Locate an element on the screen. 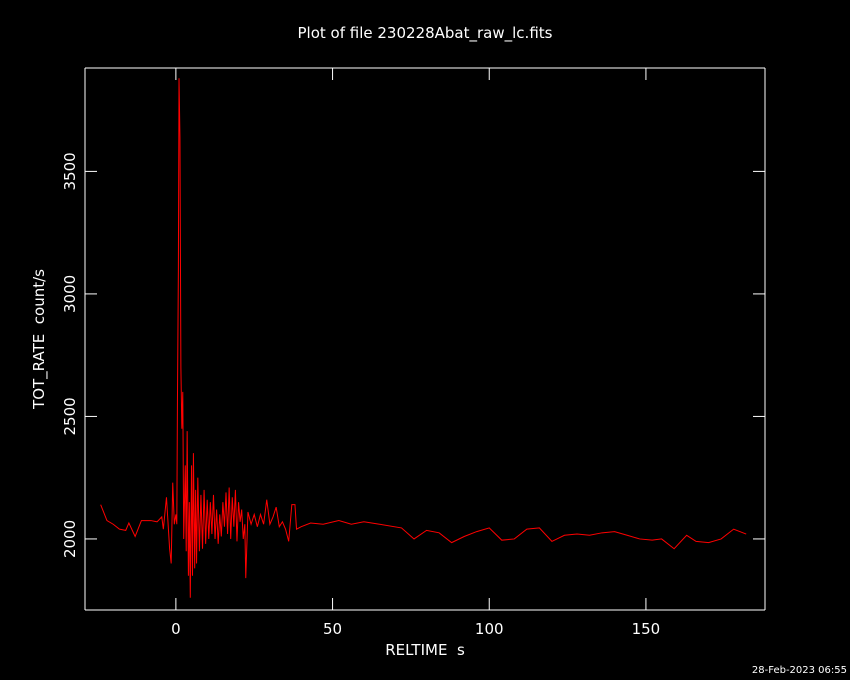 This screenshot has width=850, height=680. x-tick-label: 50 is located at coordinates (332, 629).